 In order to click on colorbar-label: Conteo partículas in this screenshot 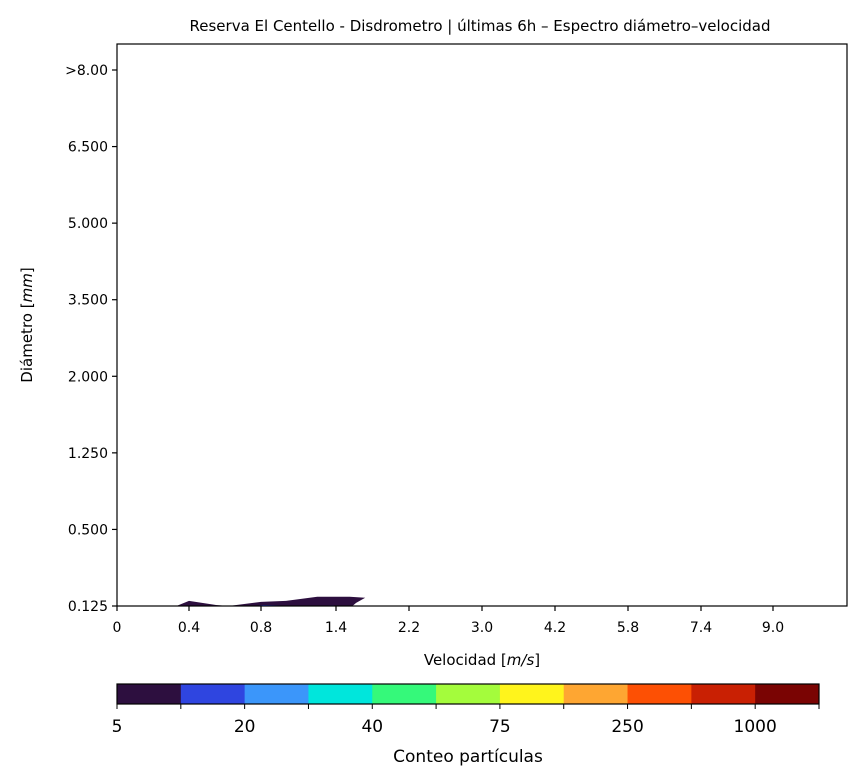, I will do `click(468, 757)`.